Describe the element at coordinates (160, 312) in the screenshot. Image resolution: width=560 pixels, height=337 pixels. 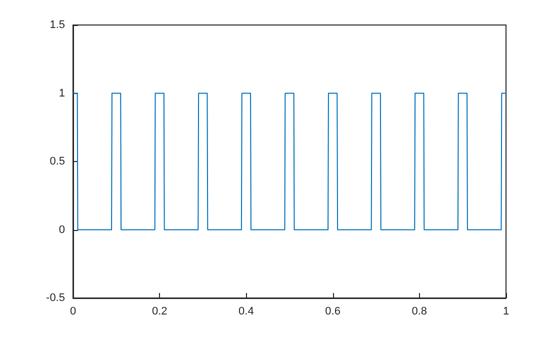
I see `x-tick-label: 0.2` at that location.